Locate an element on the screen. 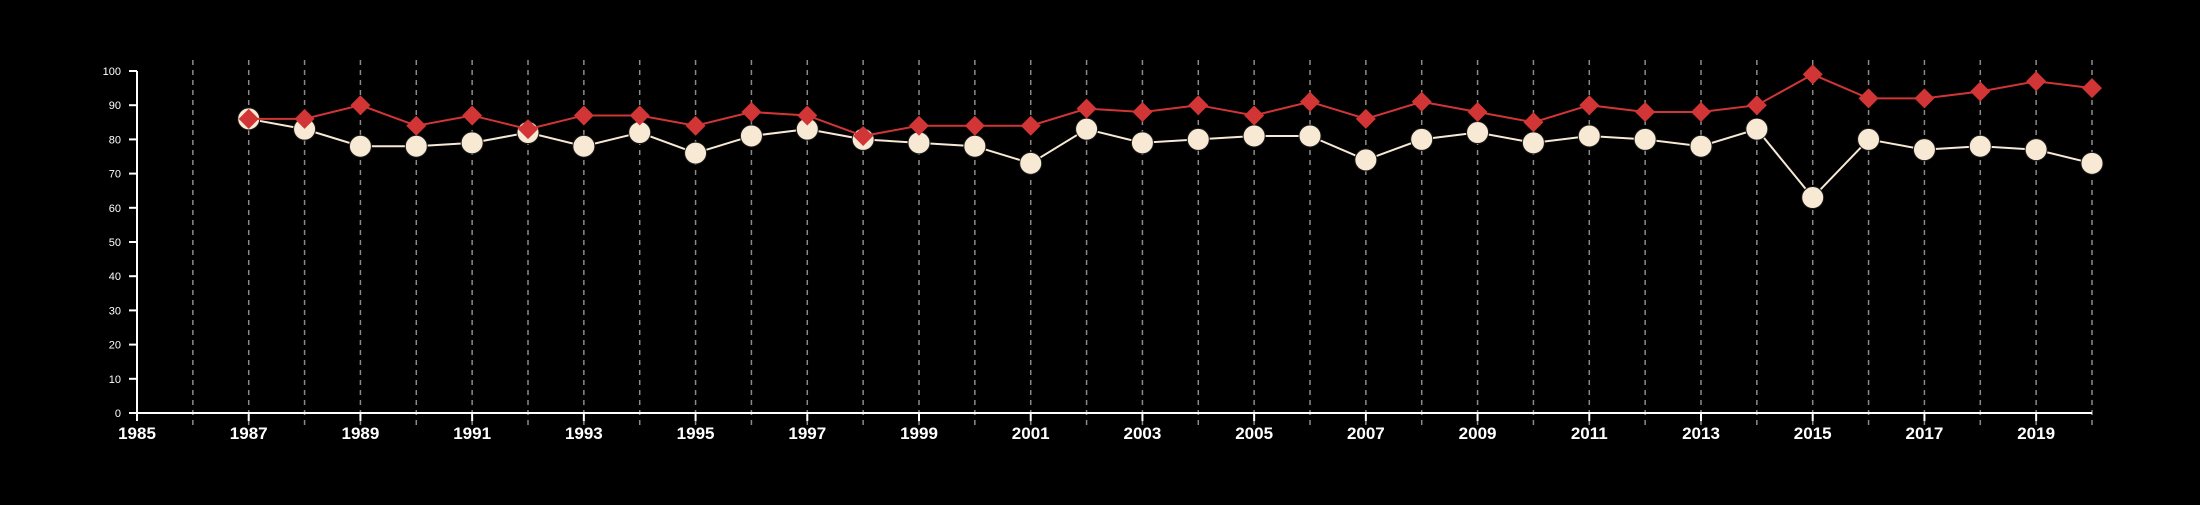  x-tick-label: 2001 is located at coordinates (1031, 433).